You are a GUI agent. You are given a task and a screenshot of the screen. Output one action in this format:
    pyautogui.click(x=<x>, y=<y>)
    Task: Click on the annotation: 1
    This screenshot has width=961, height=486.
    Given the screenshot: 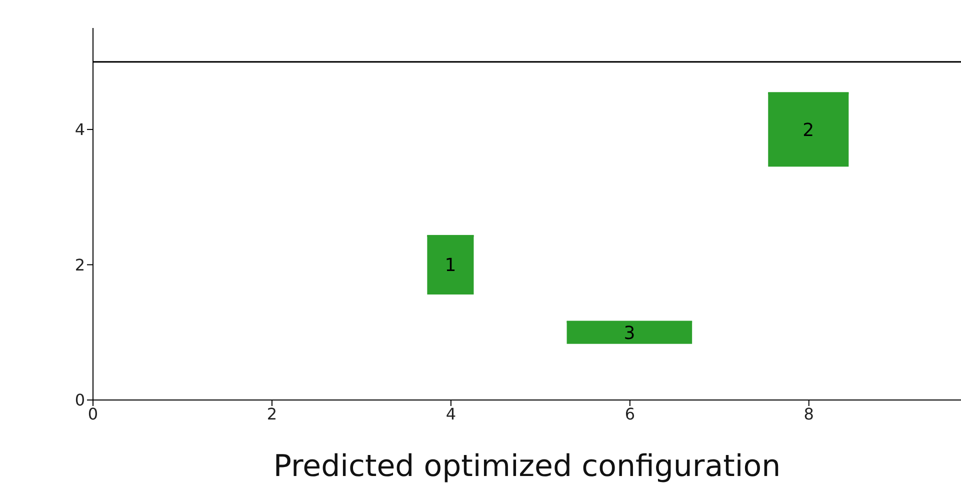 What is the action you would take?
    pyautogui.click(x=450, y=265)
    